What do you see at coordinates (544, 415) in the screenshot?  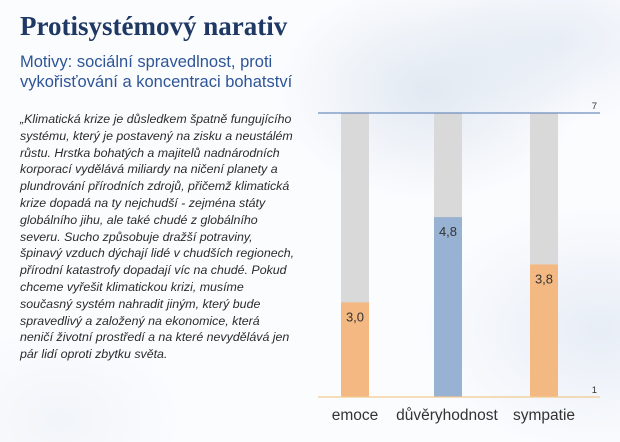 I see `category-label-2: sympatie` at bounding box center [544, 415].